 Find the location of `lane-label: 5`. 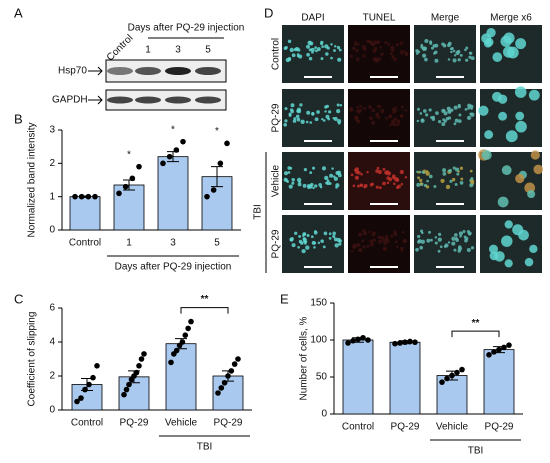

lane-label: 5 is located at coordinates (208, 50).